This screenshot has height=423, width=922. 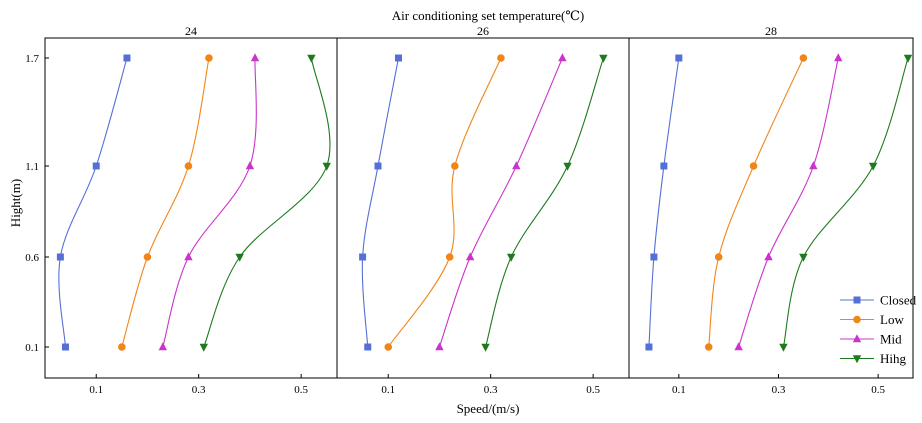 What do you see at coordinates (891, 339) in the screenshot?
I see `legend-label: Mid` at bounding box center [891, 339].